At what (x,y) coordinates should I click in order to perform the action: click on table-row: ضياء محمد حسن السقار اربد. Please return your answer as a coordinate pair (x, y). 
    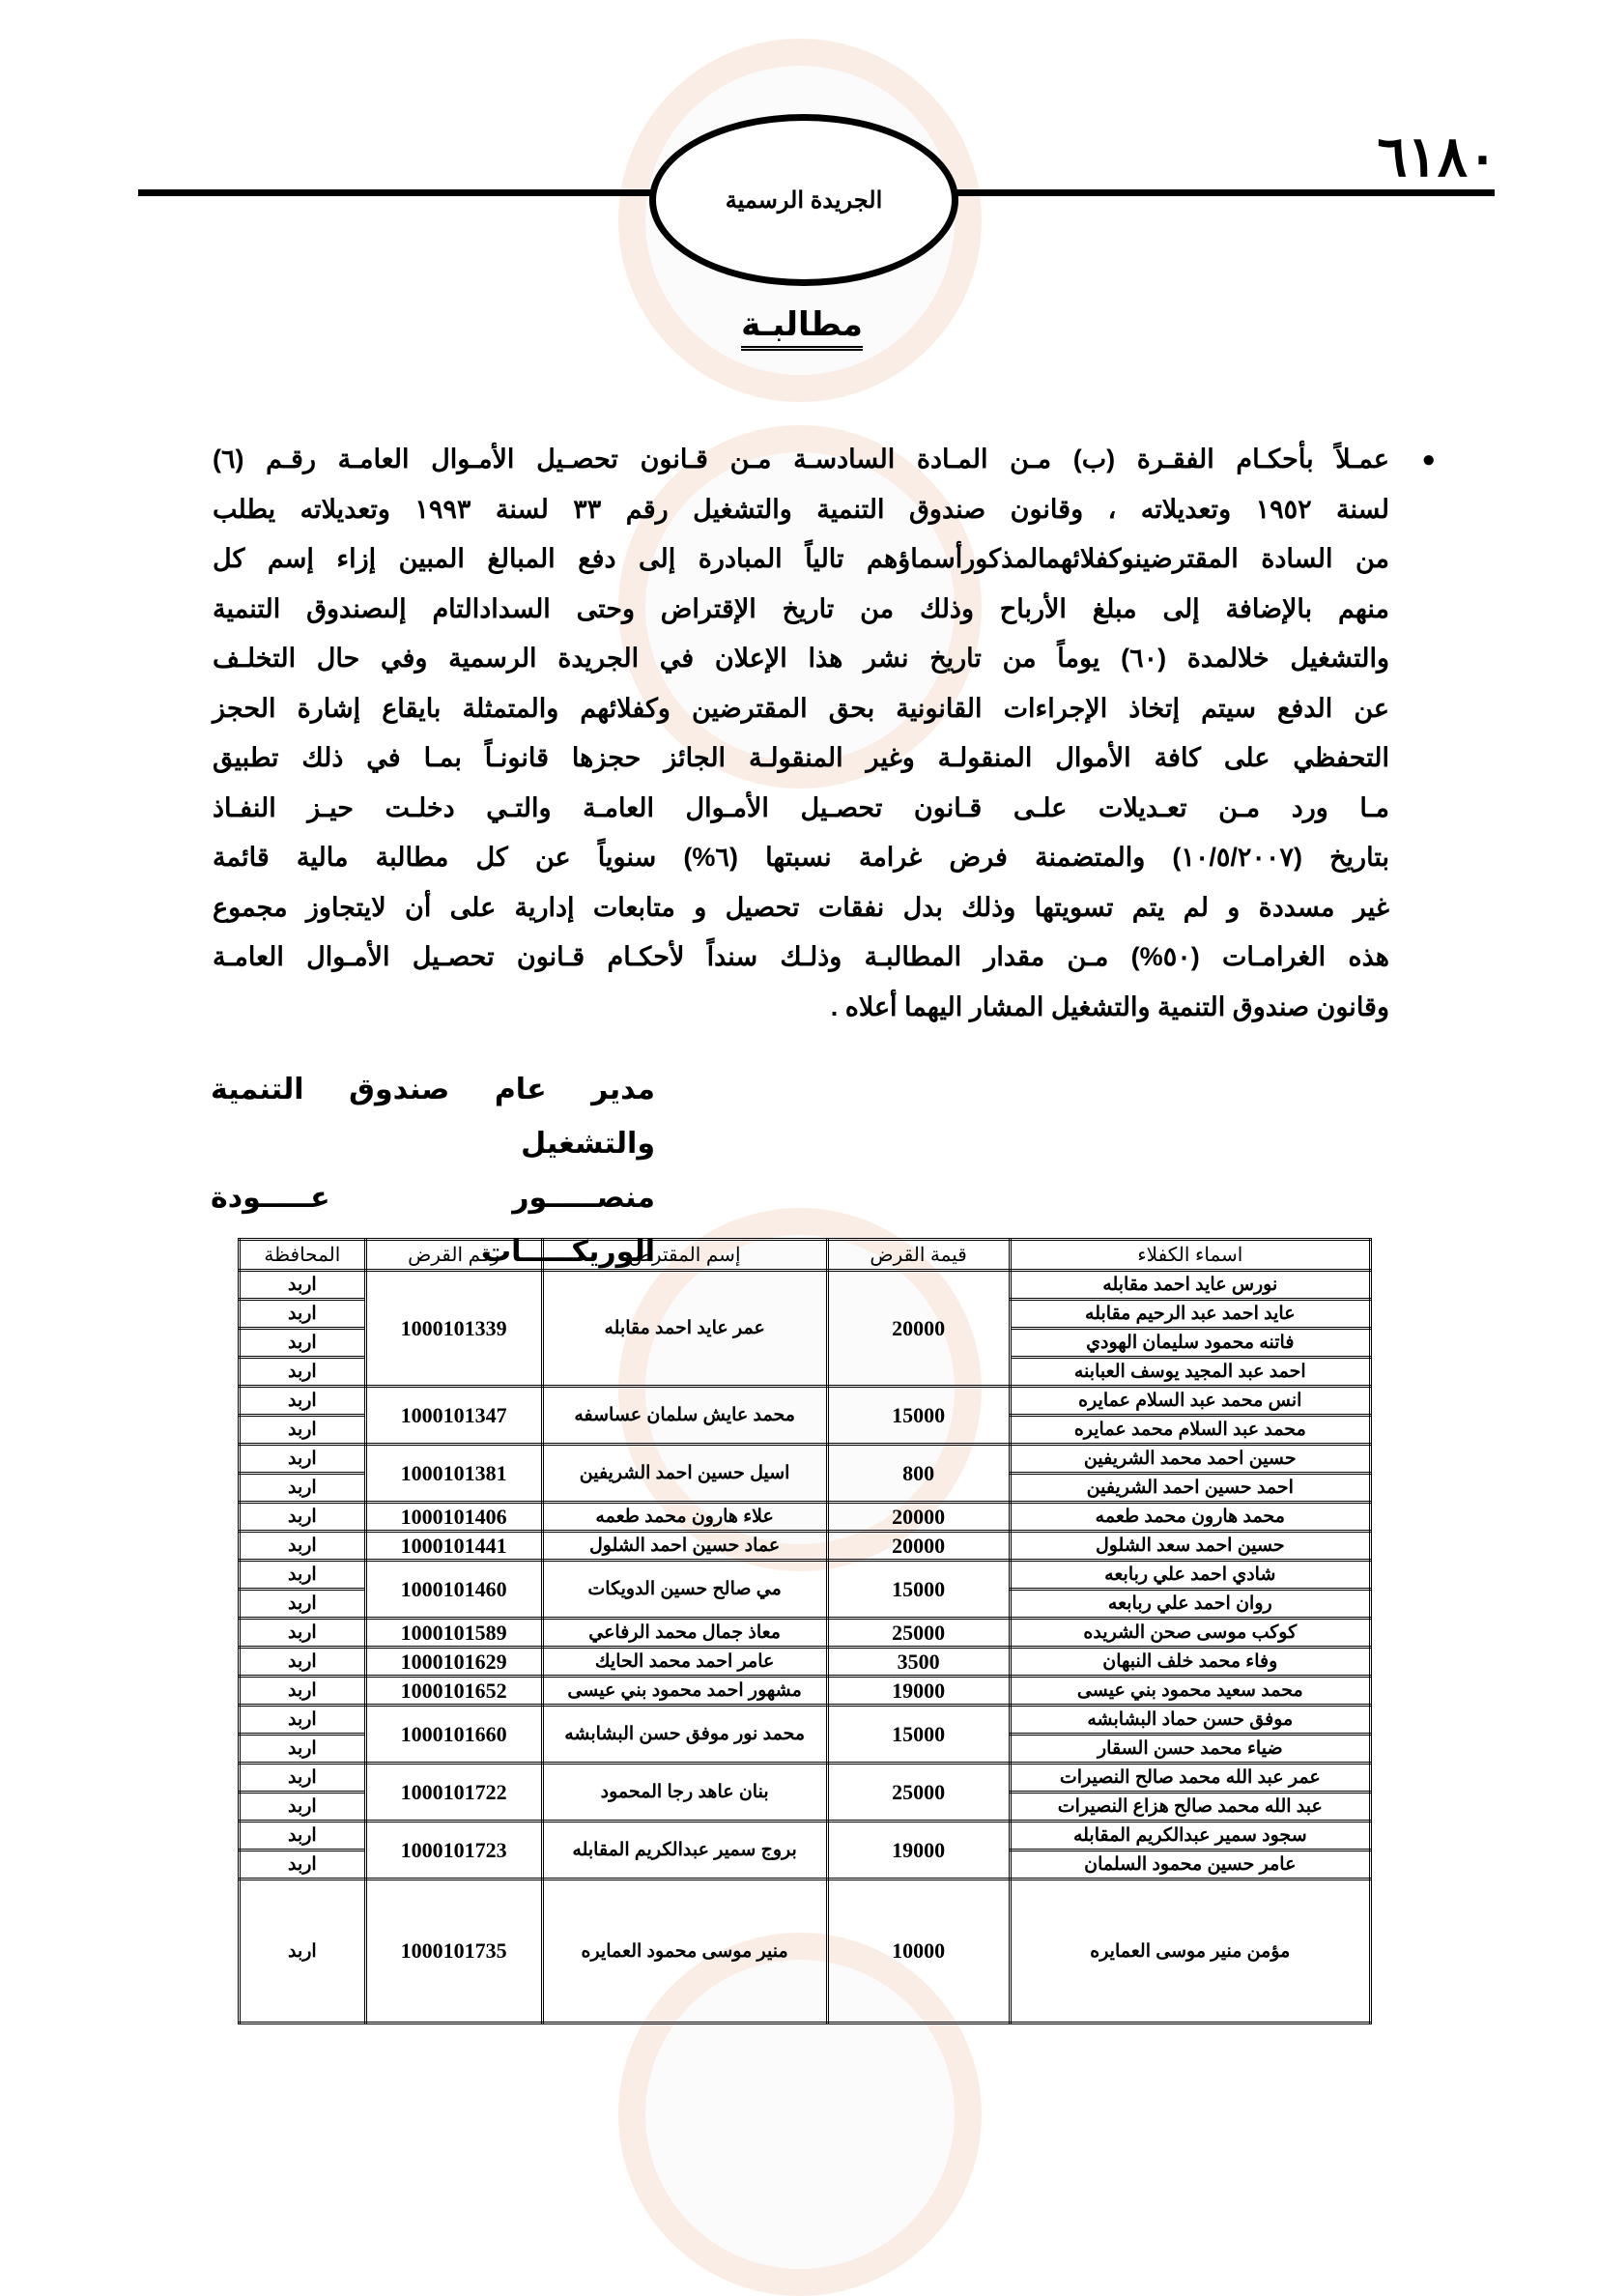
    Looking at the image, I should click on (805, 1749).